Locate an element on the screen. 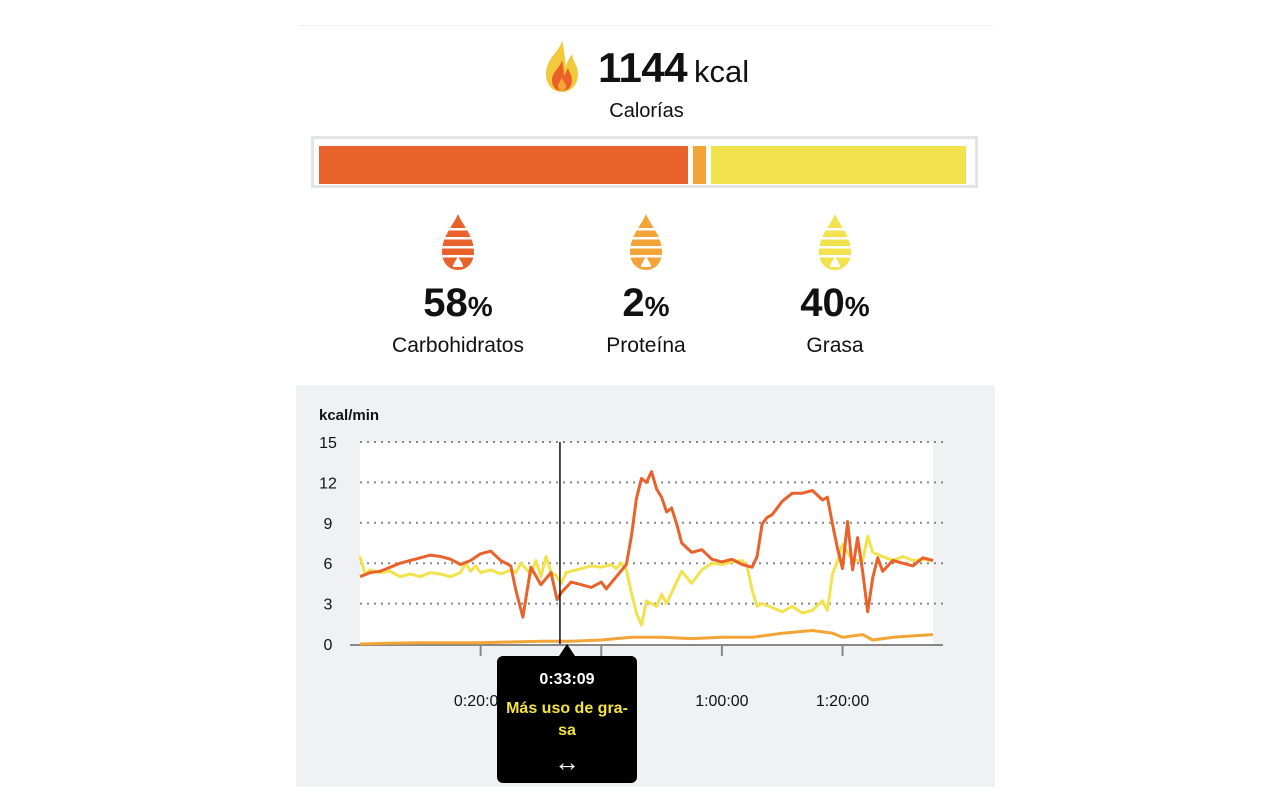  x-axis: 0:20:000:40:001:00:001:20:00 is located at coordinates (646, 677).